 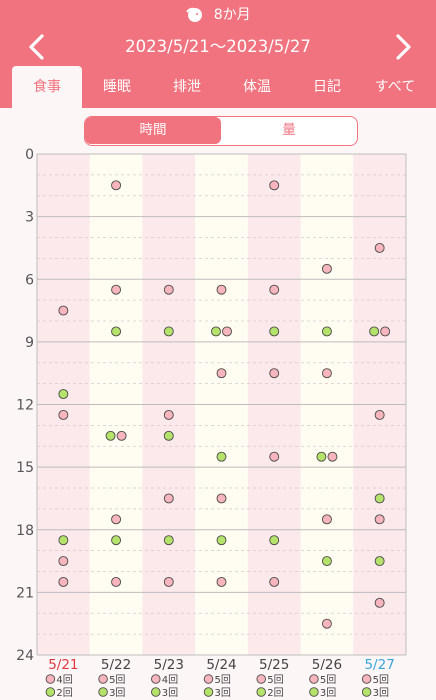 I want to click on time-view-button: 時間, so click(x=153, y=130).